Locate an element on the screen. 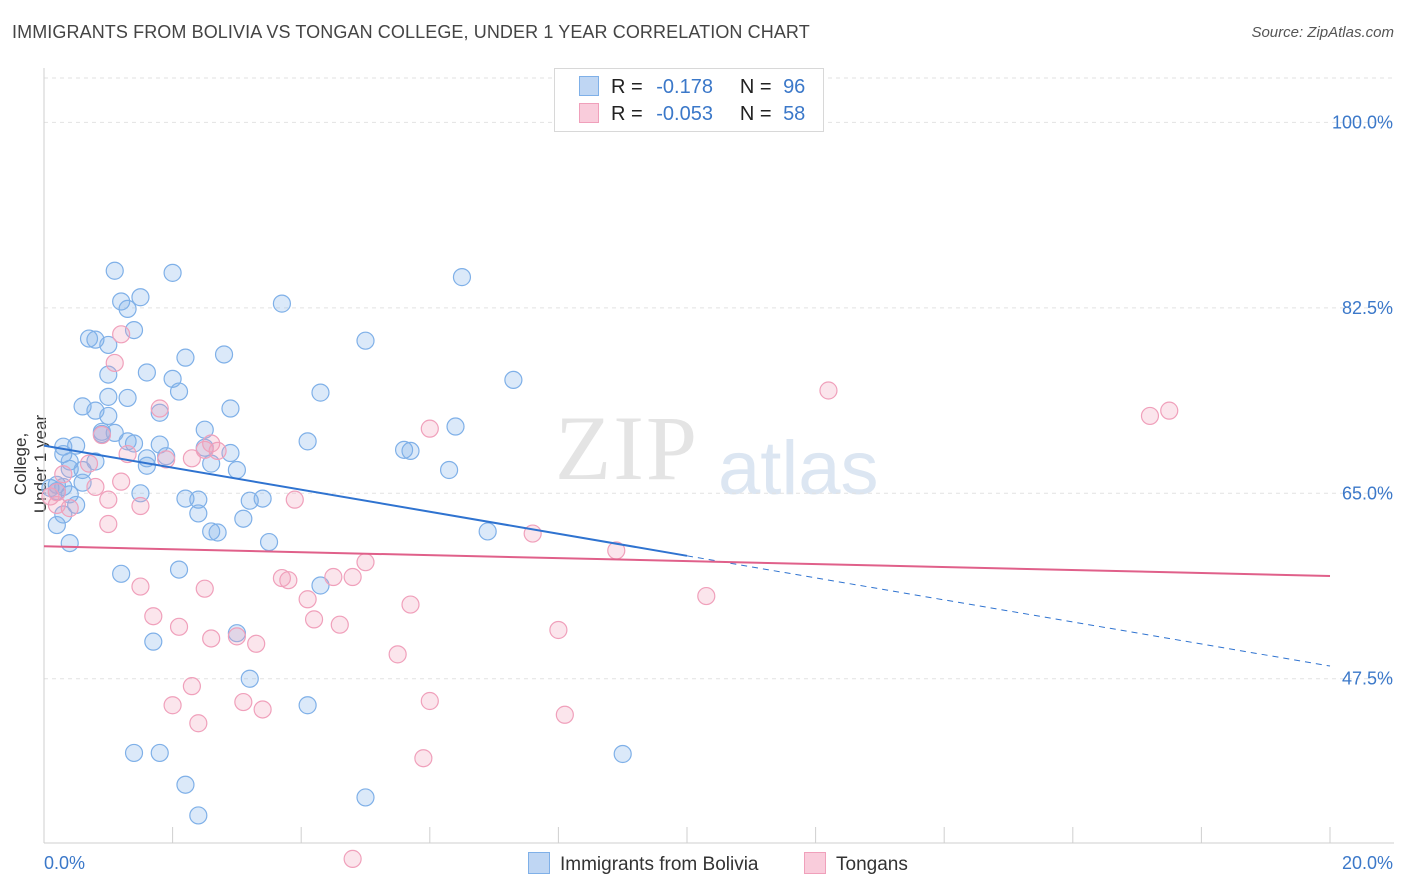 This screenshot has height=892, width=1406. tongans-trend-line is located at coordinates (687, 561).